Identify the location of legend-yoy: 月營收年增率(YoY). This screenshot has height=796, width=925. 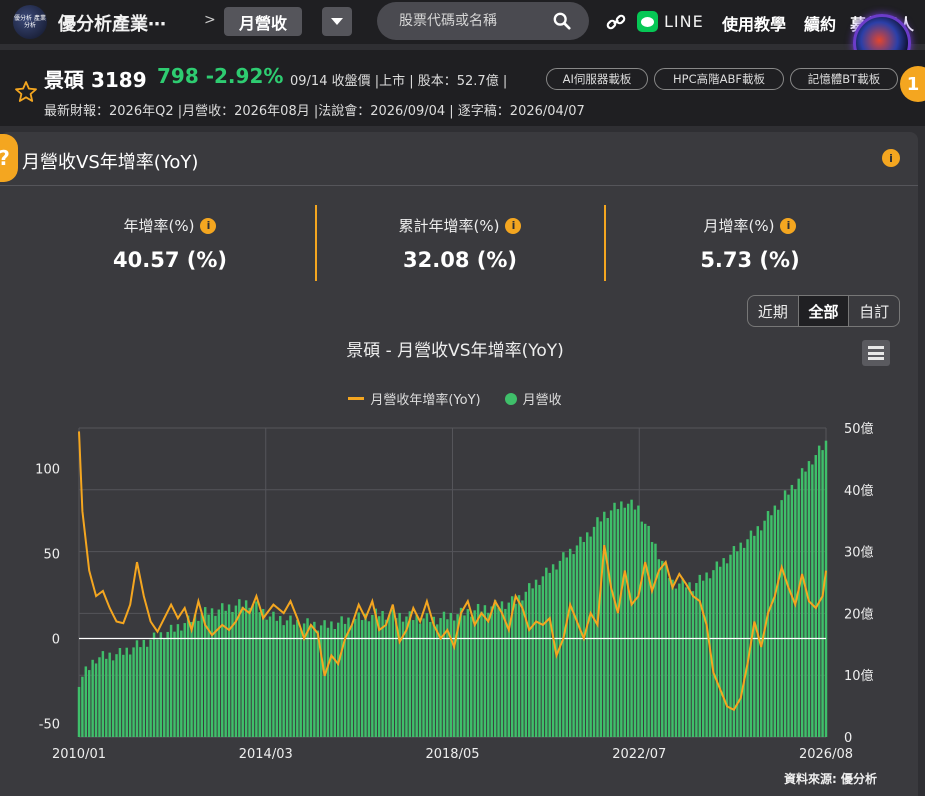
(414, 398).